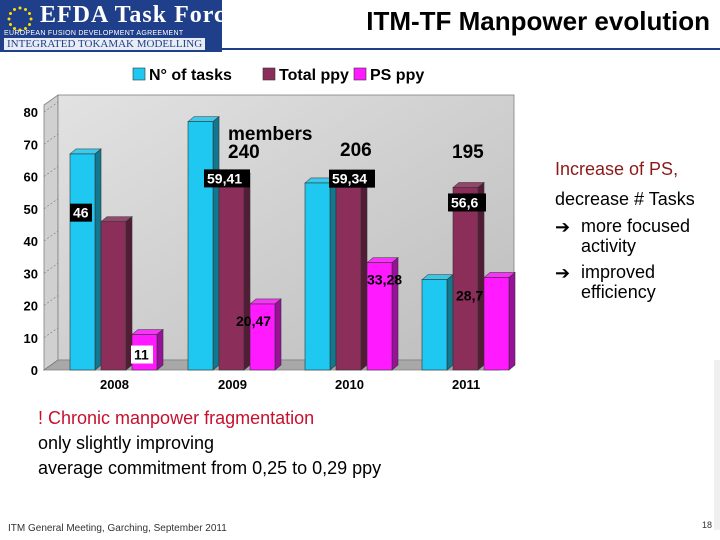  What do you see at coordinates (224, 178) in the screenshot?
I see `data-label-text: 59,41` at bounding box center [224, 178].